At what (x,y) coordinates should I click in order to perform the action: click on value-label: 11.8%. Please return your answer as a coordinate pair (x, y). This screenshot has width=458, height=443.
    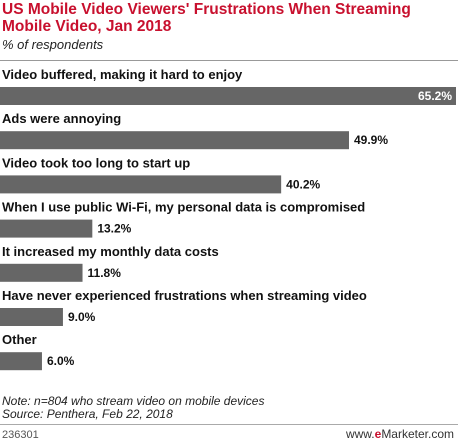
    Looking at the image, I should click on (105, 273).